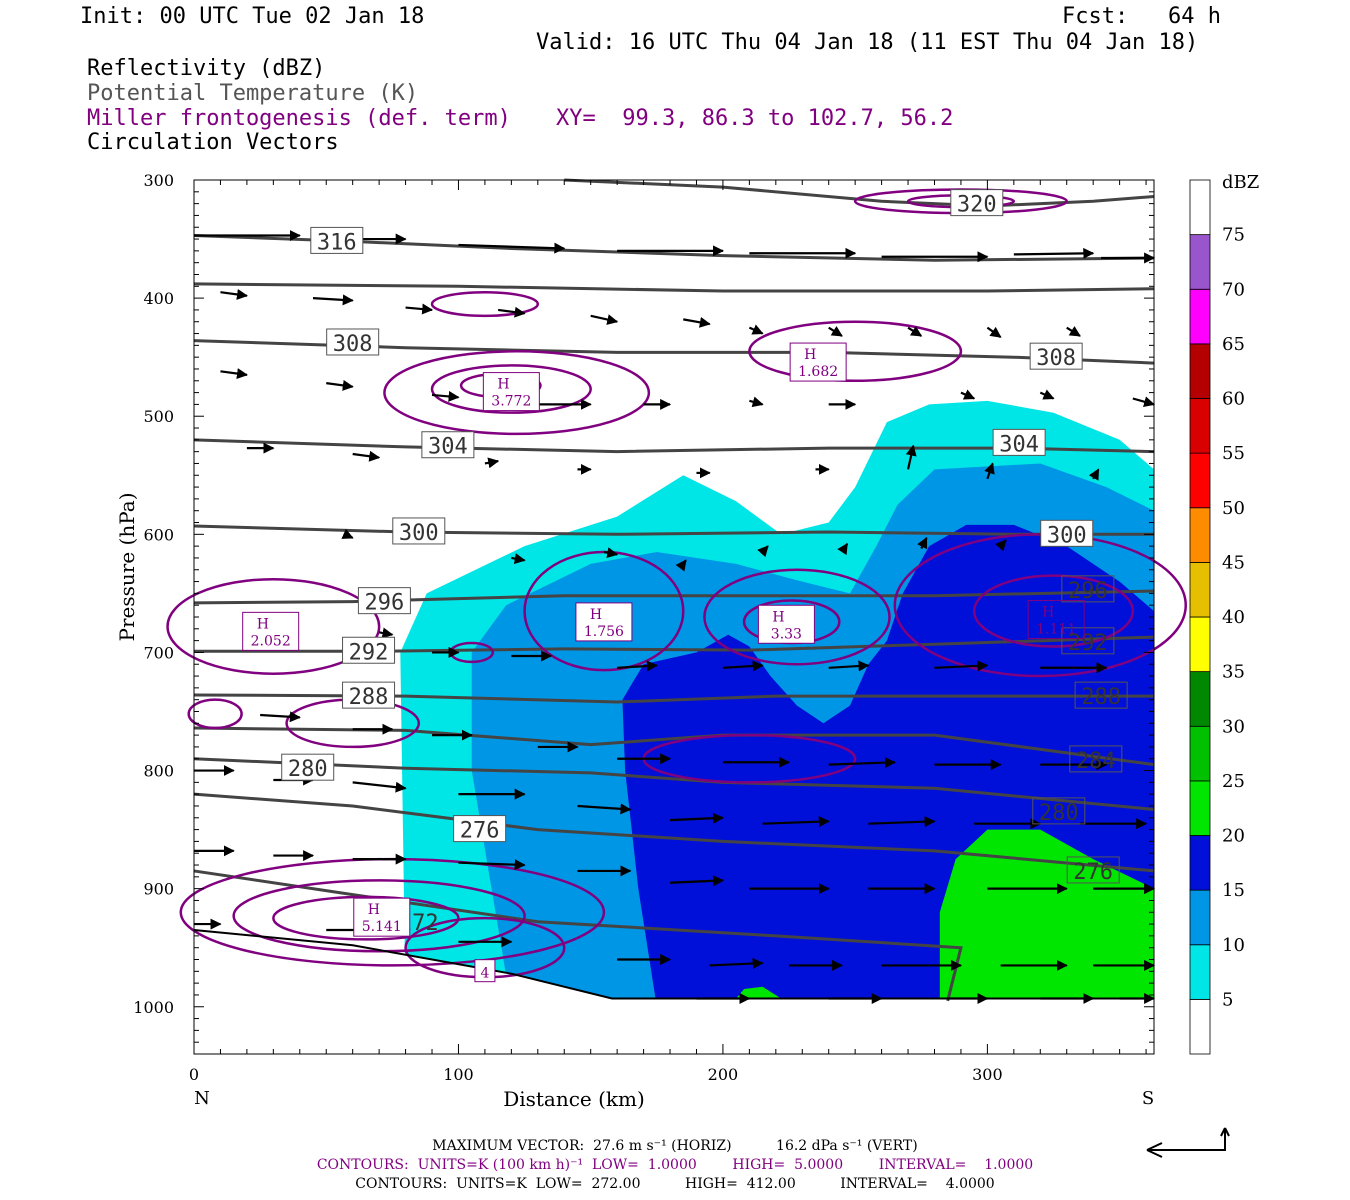 The image size is (1350, 1200). What do you see at coordinates (202, 1098) in the screenshot?
I see `x-end-label-left: N` at bounding box center [202, 1098].